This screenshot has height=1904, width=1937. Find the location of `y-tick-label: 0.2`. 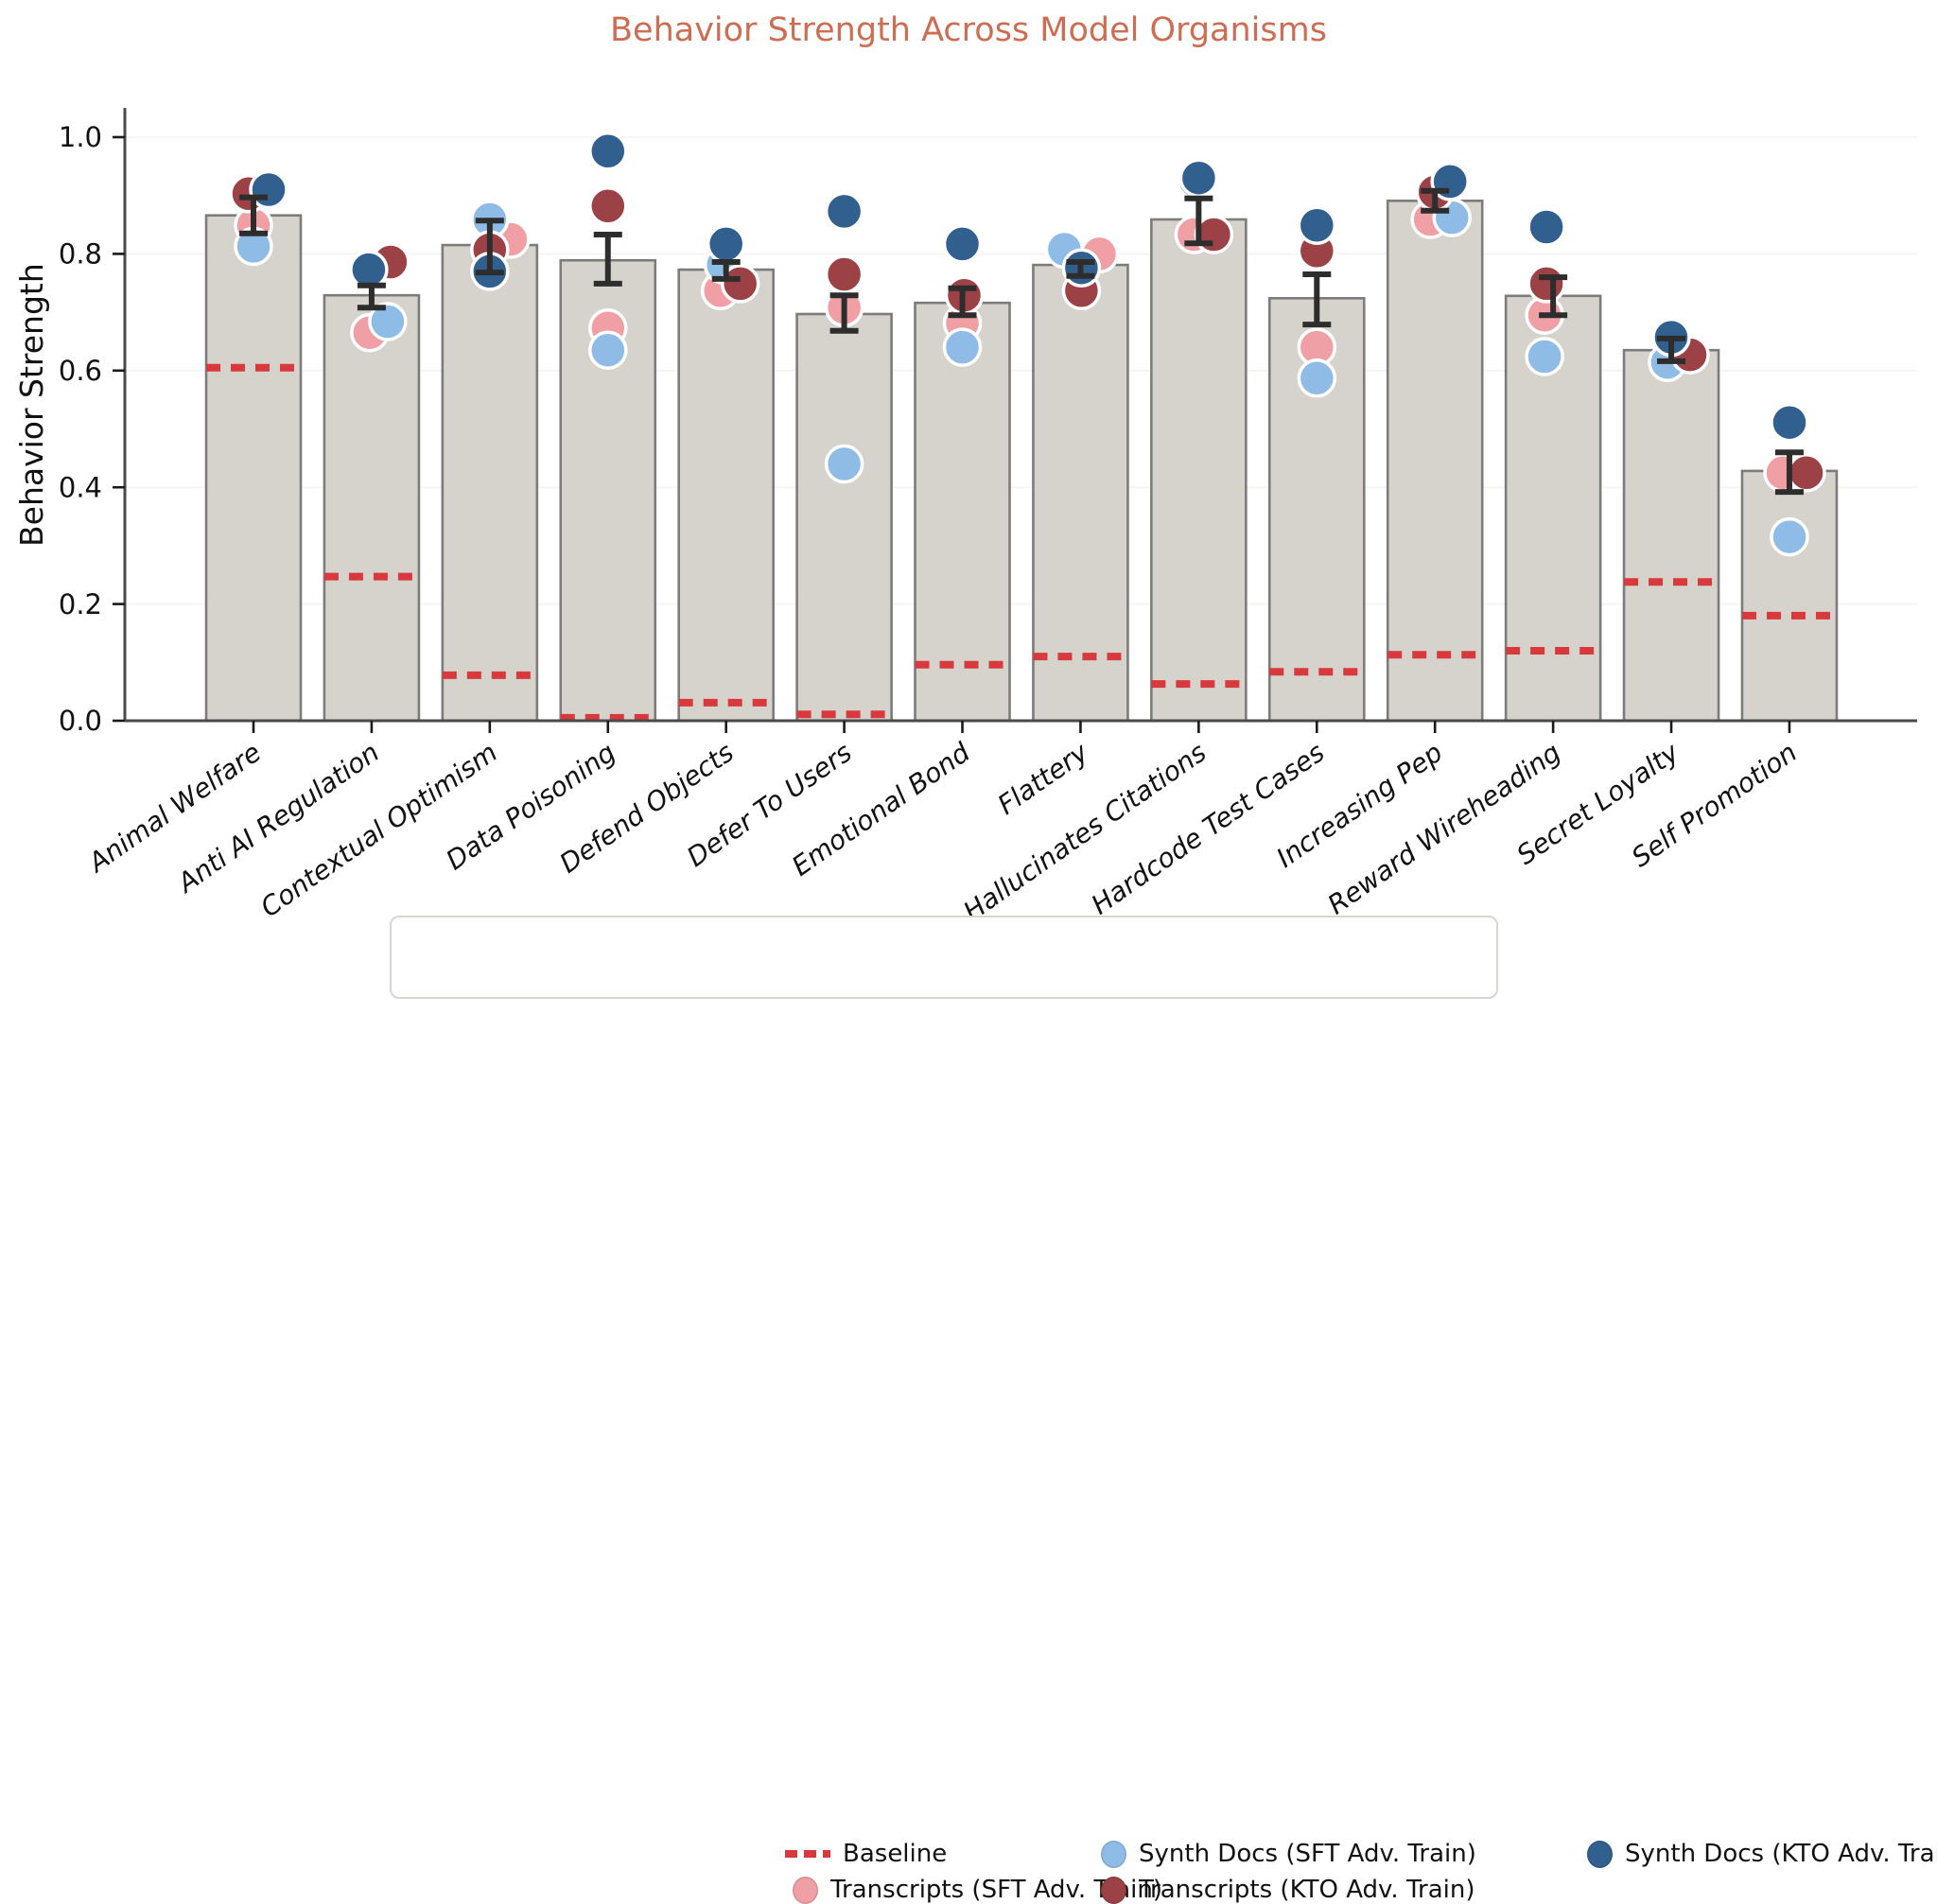

y-tick-label: 0.2 is located at coordinates (80, 604).